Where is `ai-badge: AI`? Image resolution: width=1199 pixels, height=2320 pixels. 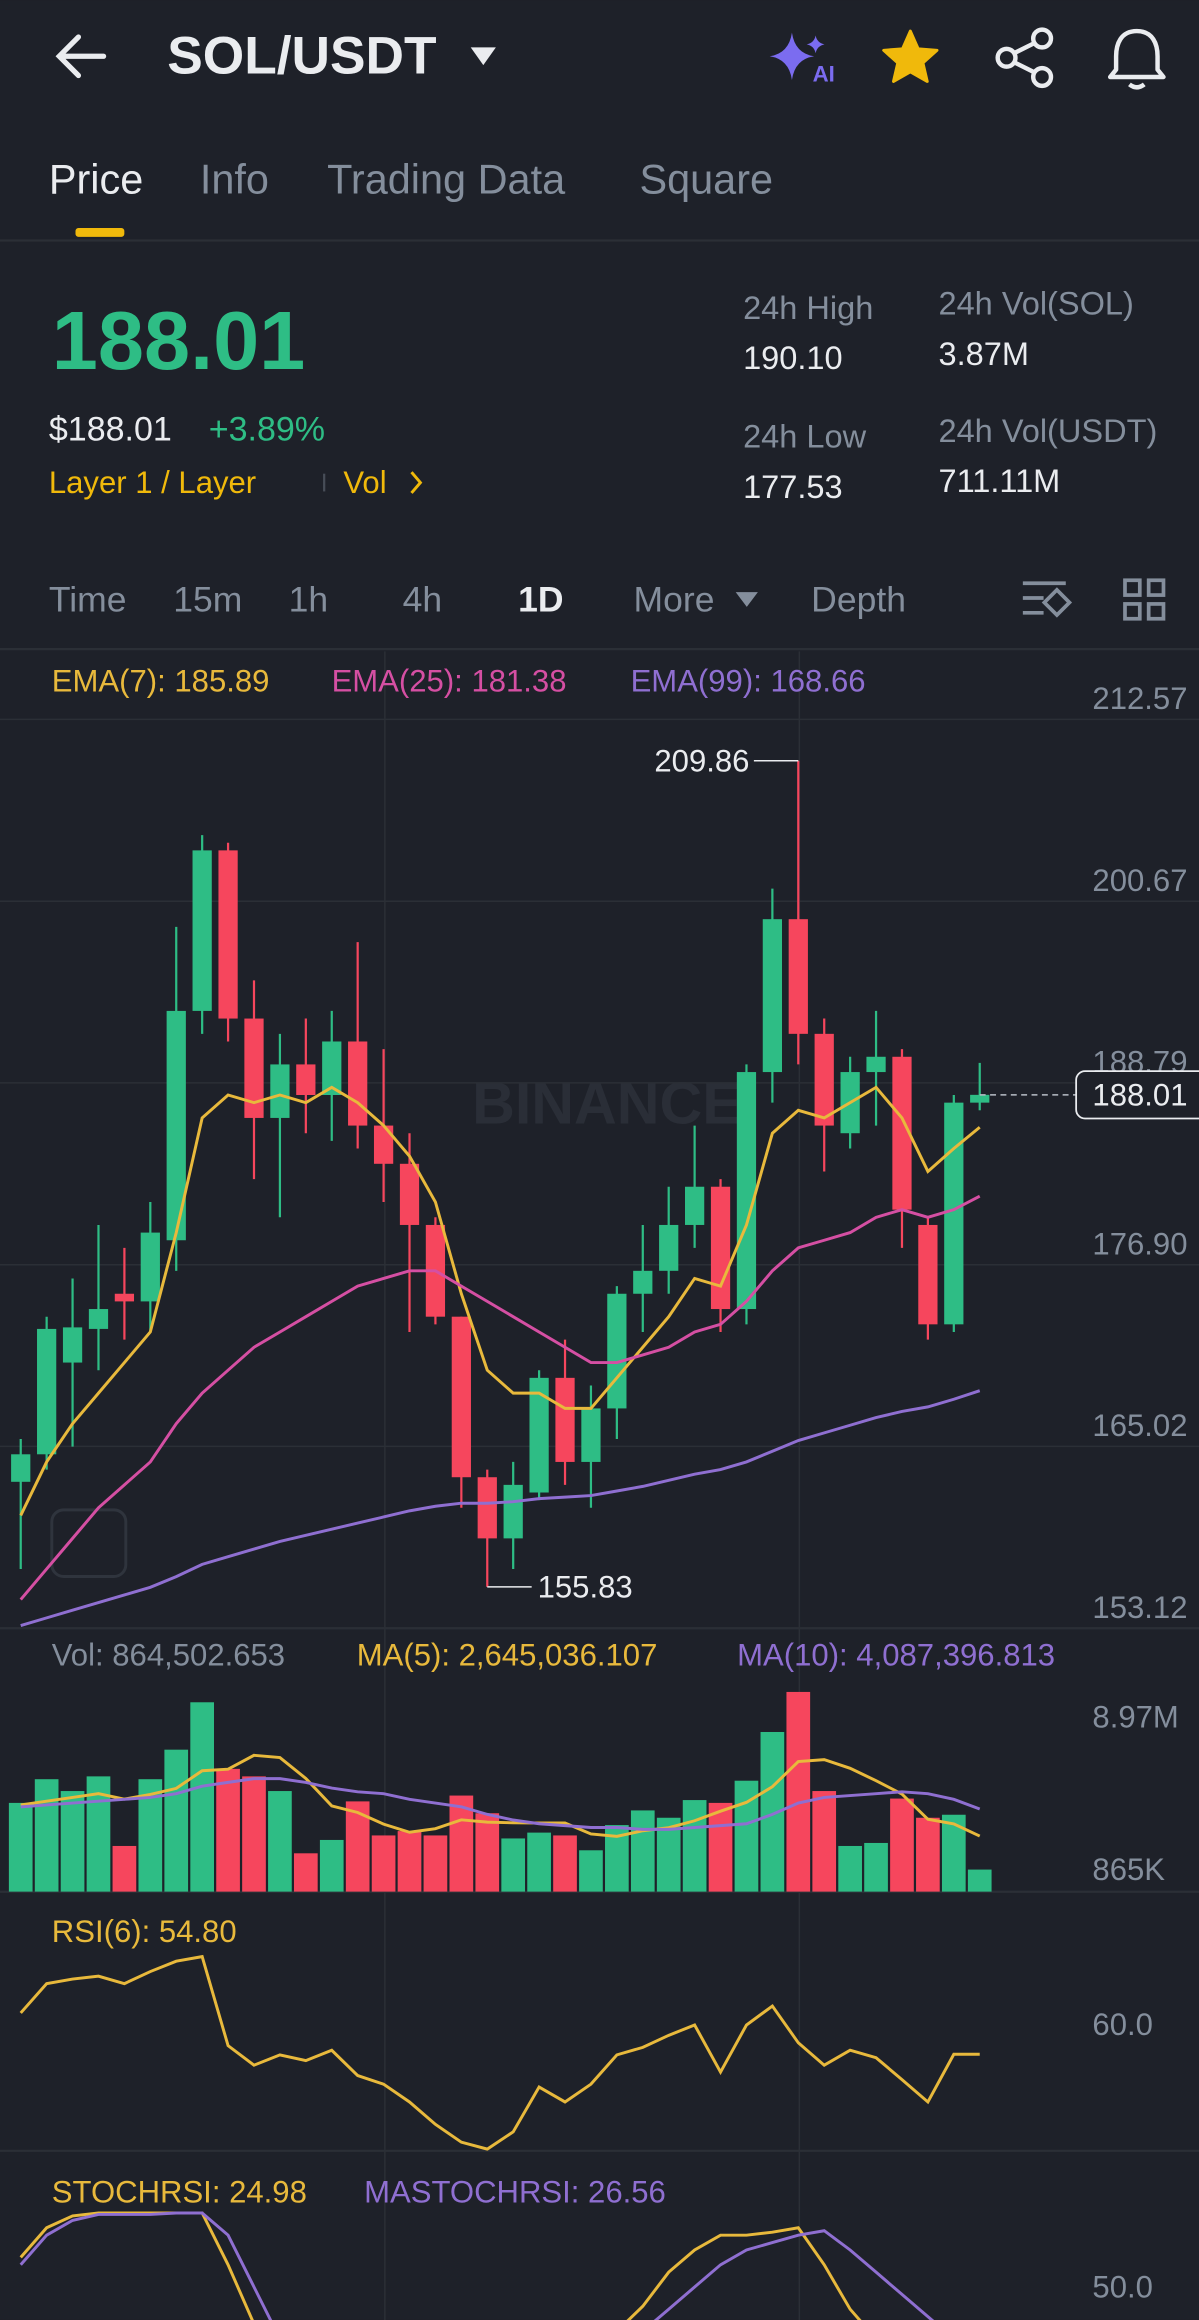
ai-badge: AI is located at coordinates (824, 74).